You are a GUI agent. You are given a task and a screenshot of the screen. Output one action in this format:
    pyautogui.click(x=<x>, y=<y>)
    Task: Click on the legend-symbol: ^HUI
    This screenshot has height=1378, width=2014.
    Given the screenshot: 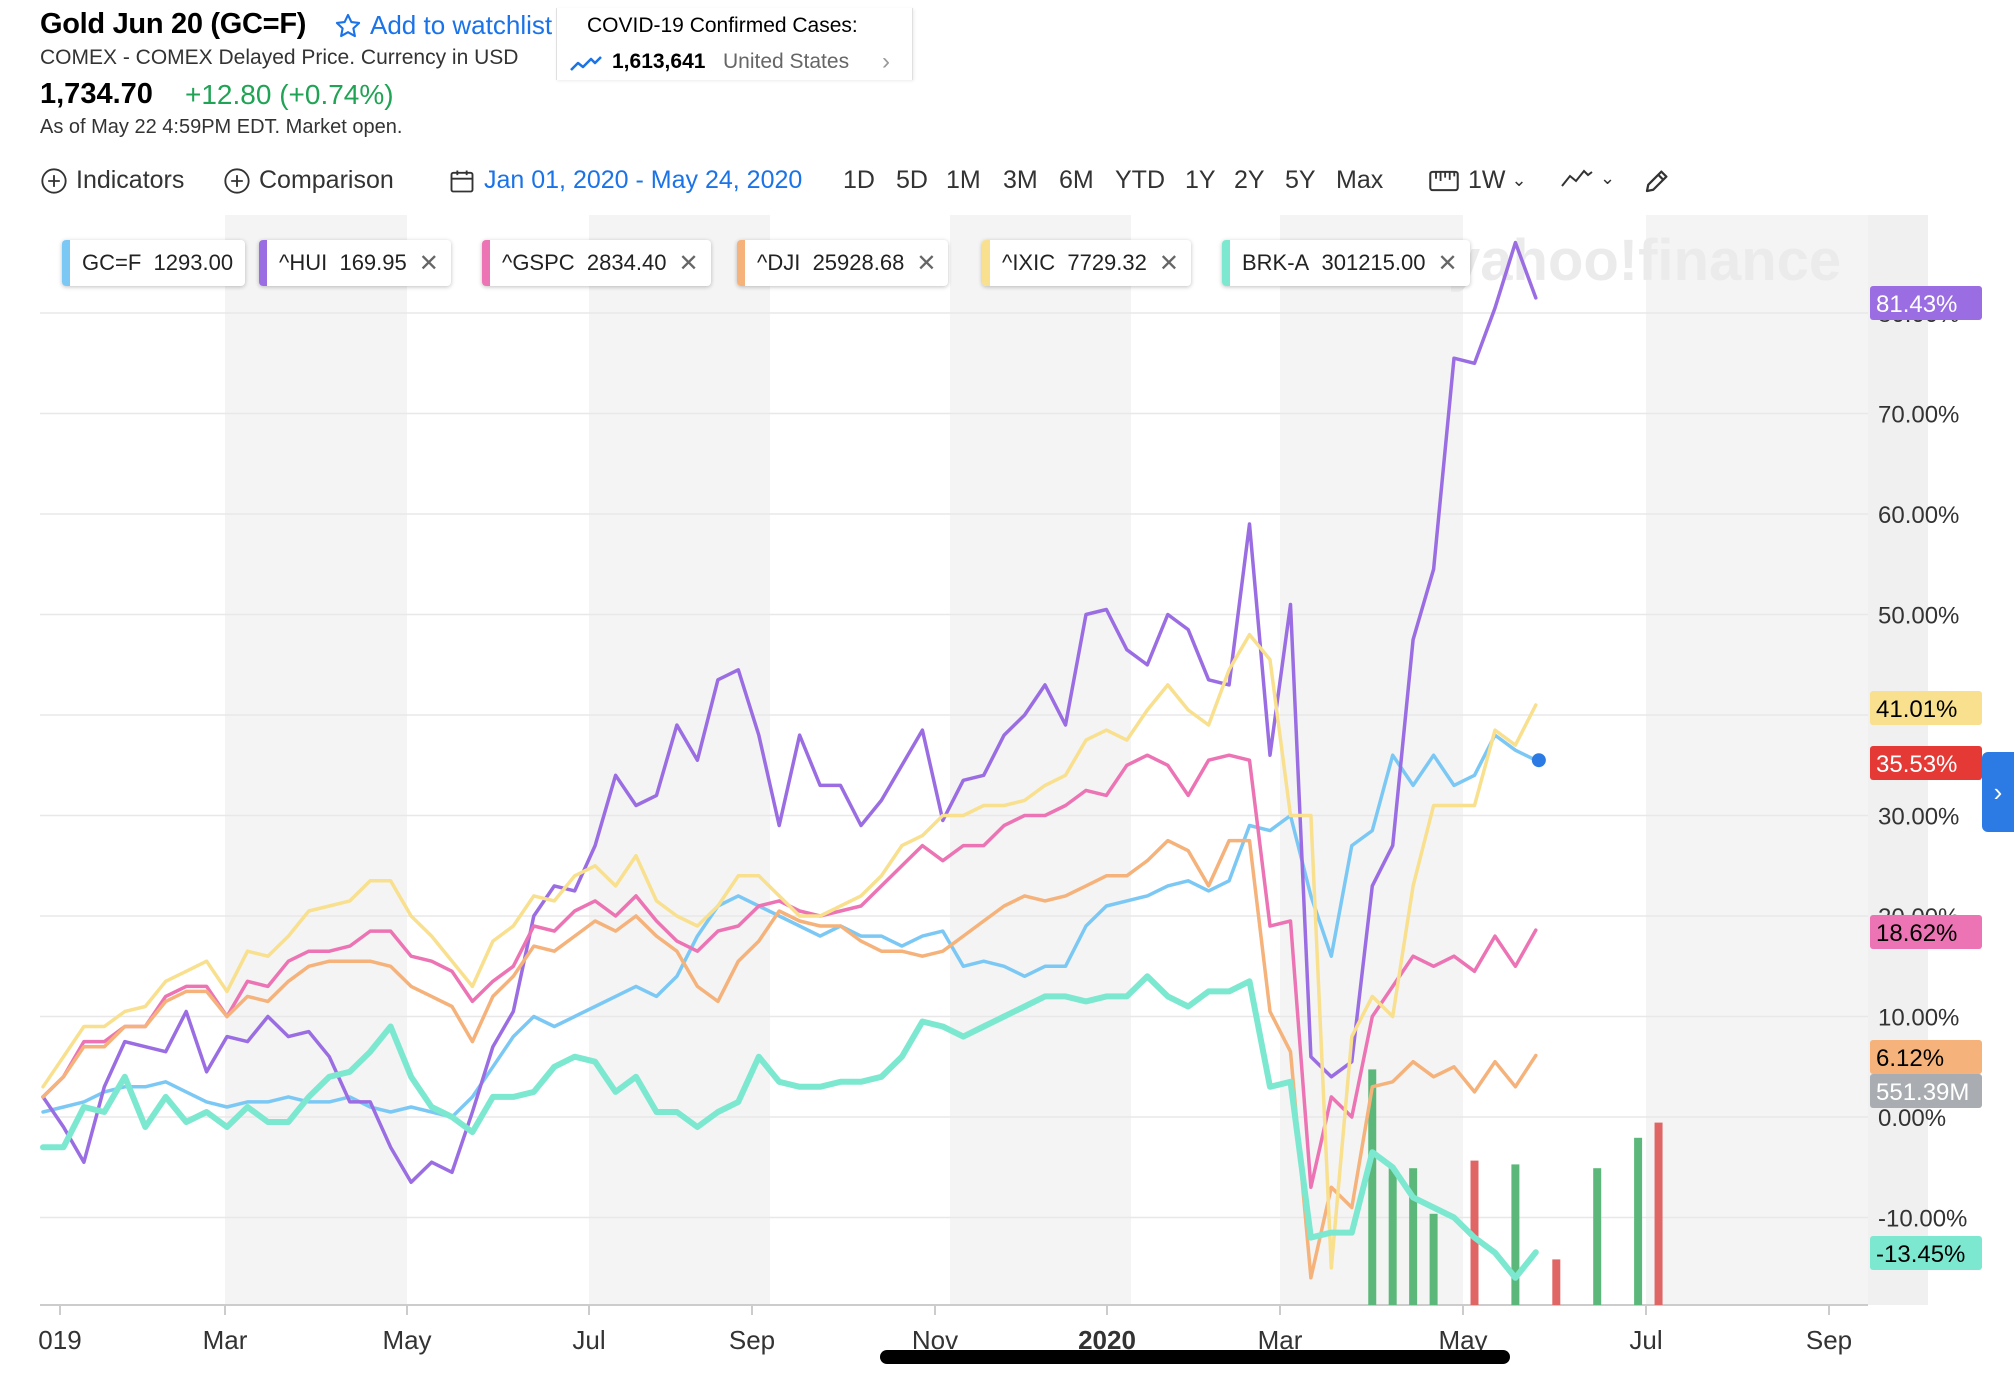 What is the action you would take?
    pyautogui.click(x=303, y=262)
    